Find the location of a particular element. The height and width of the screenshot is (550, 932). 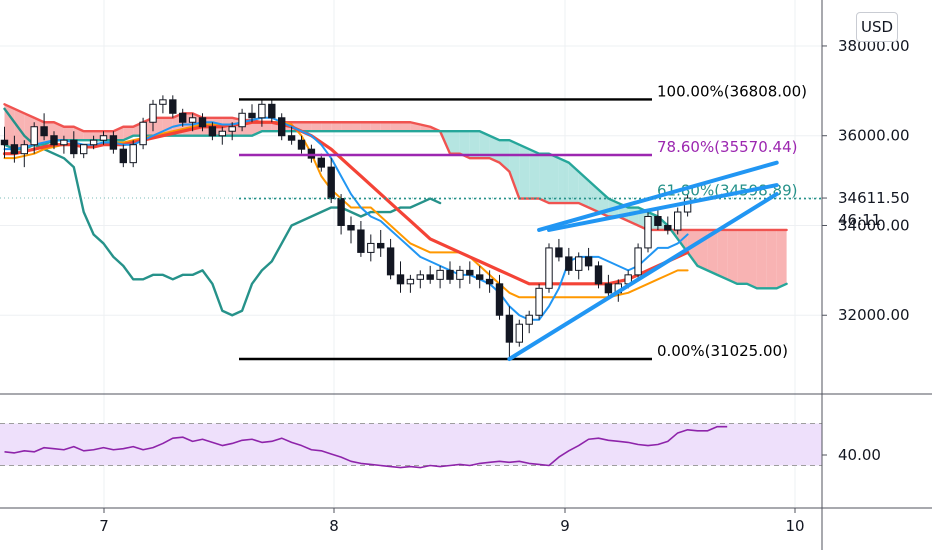

last-price-label: 34611.50 is located at coordinates (874, 198).